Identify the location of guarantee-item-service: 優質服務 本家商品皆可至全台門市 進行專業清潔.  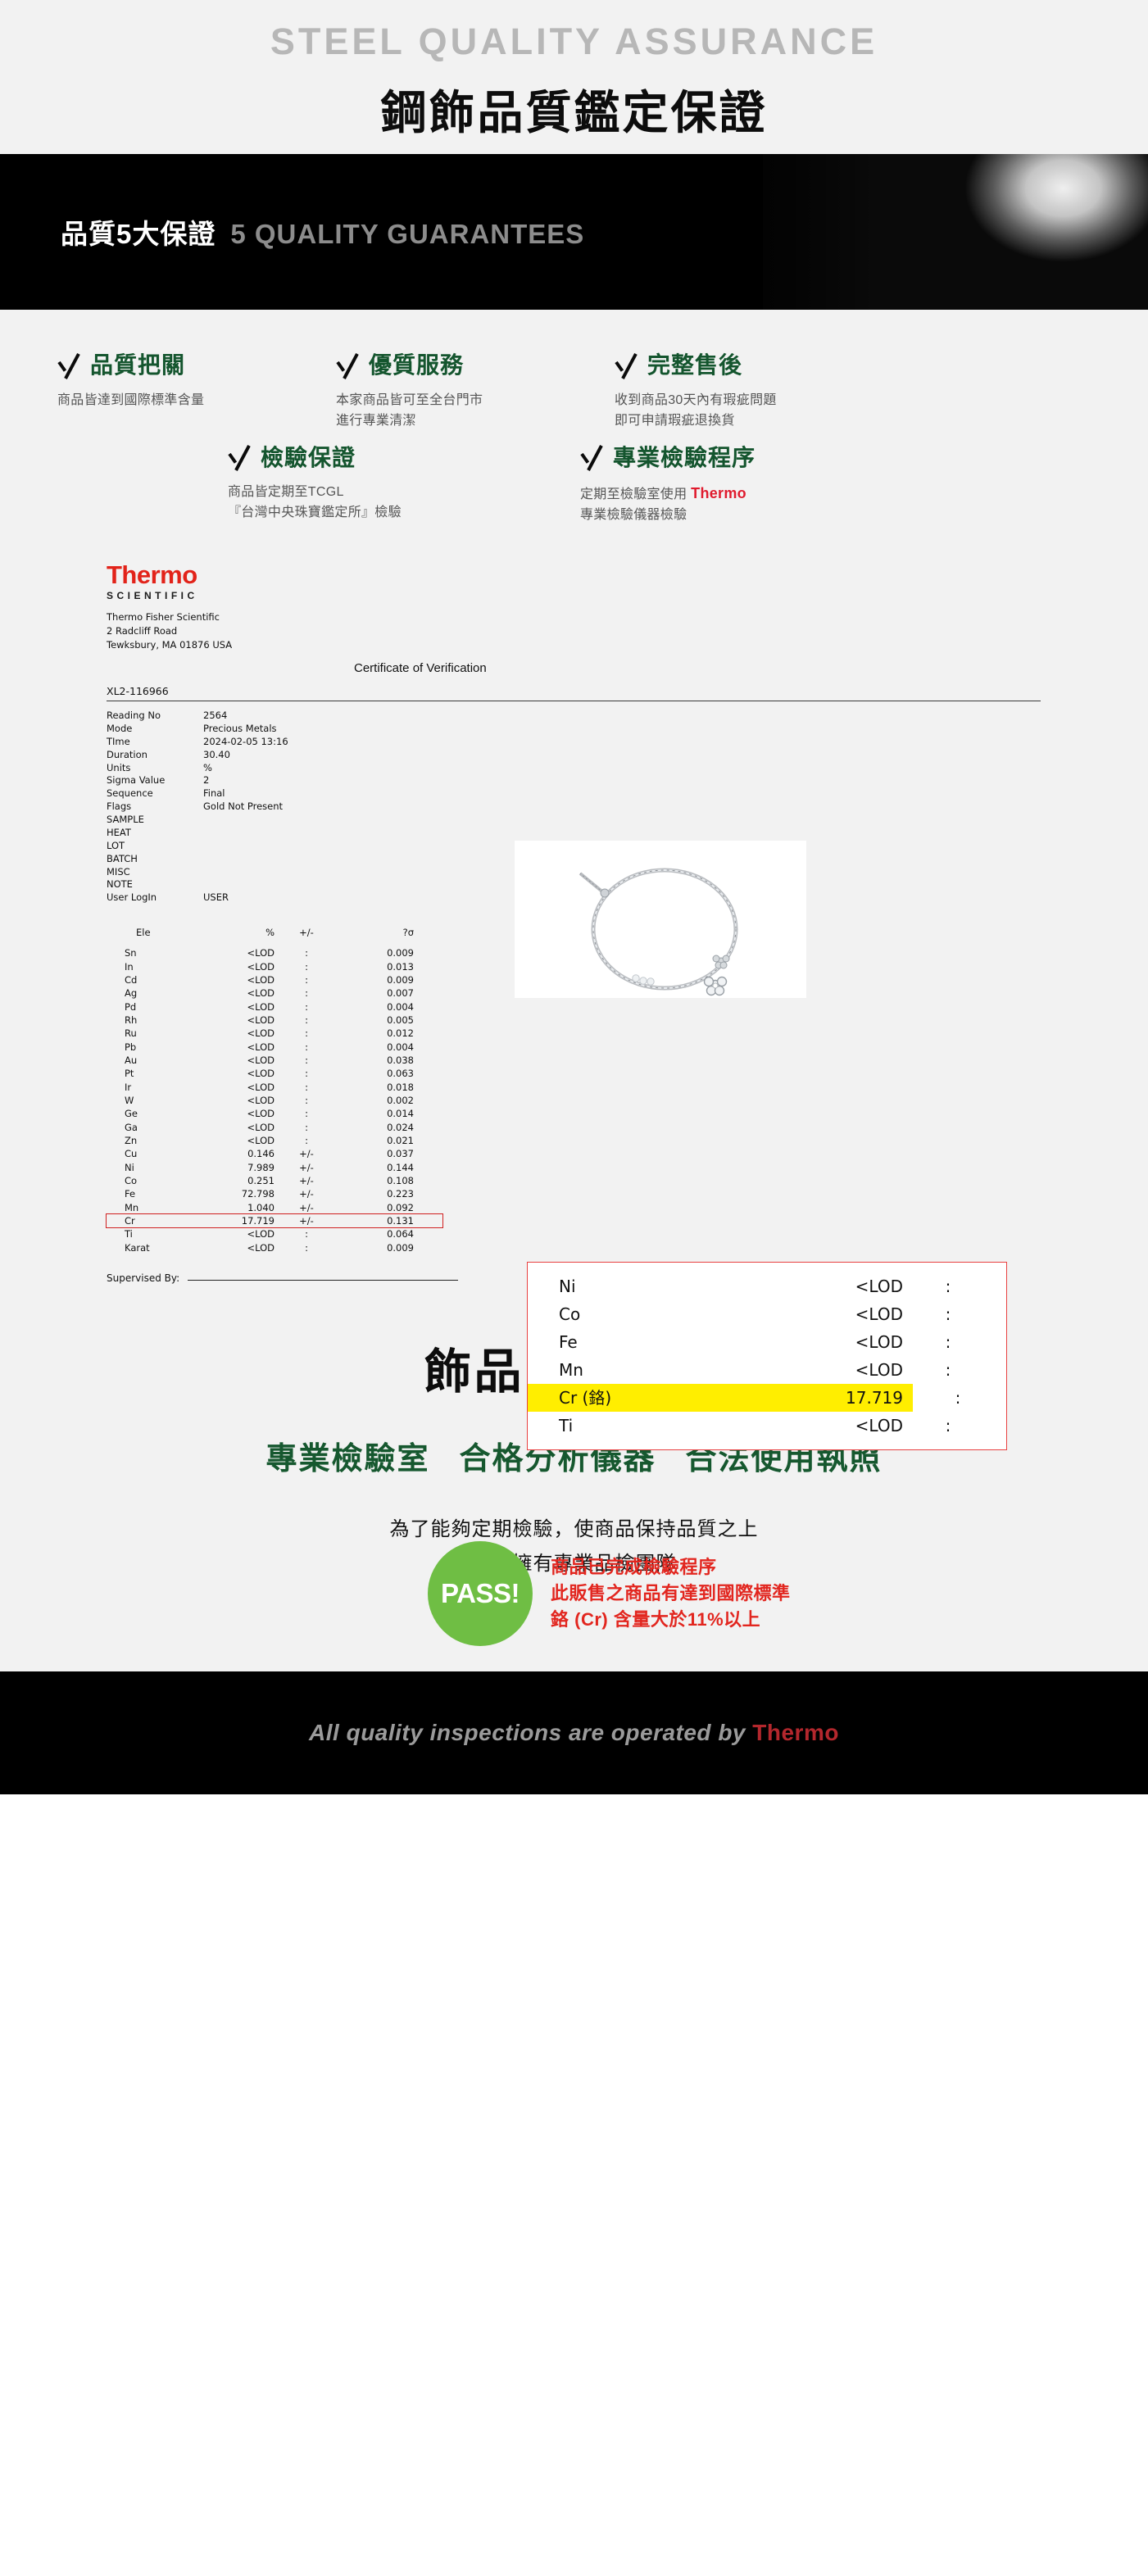
(475, 389).